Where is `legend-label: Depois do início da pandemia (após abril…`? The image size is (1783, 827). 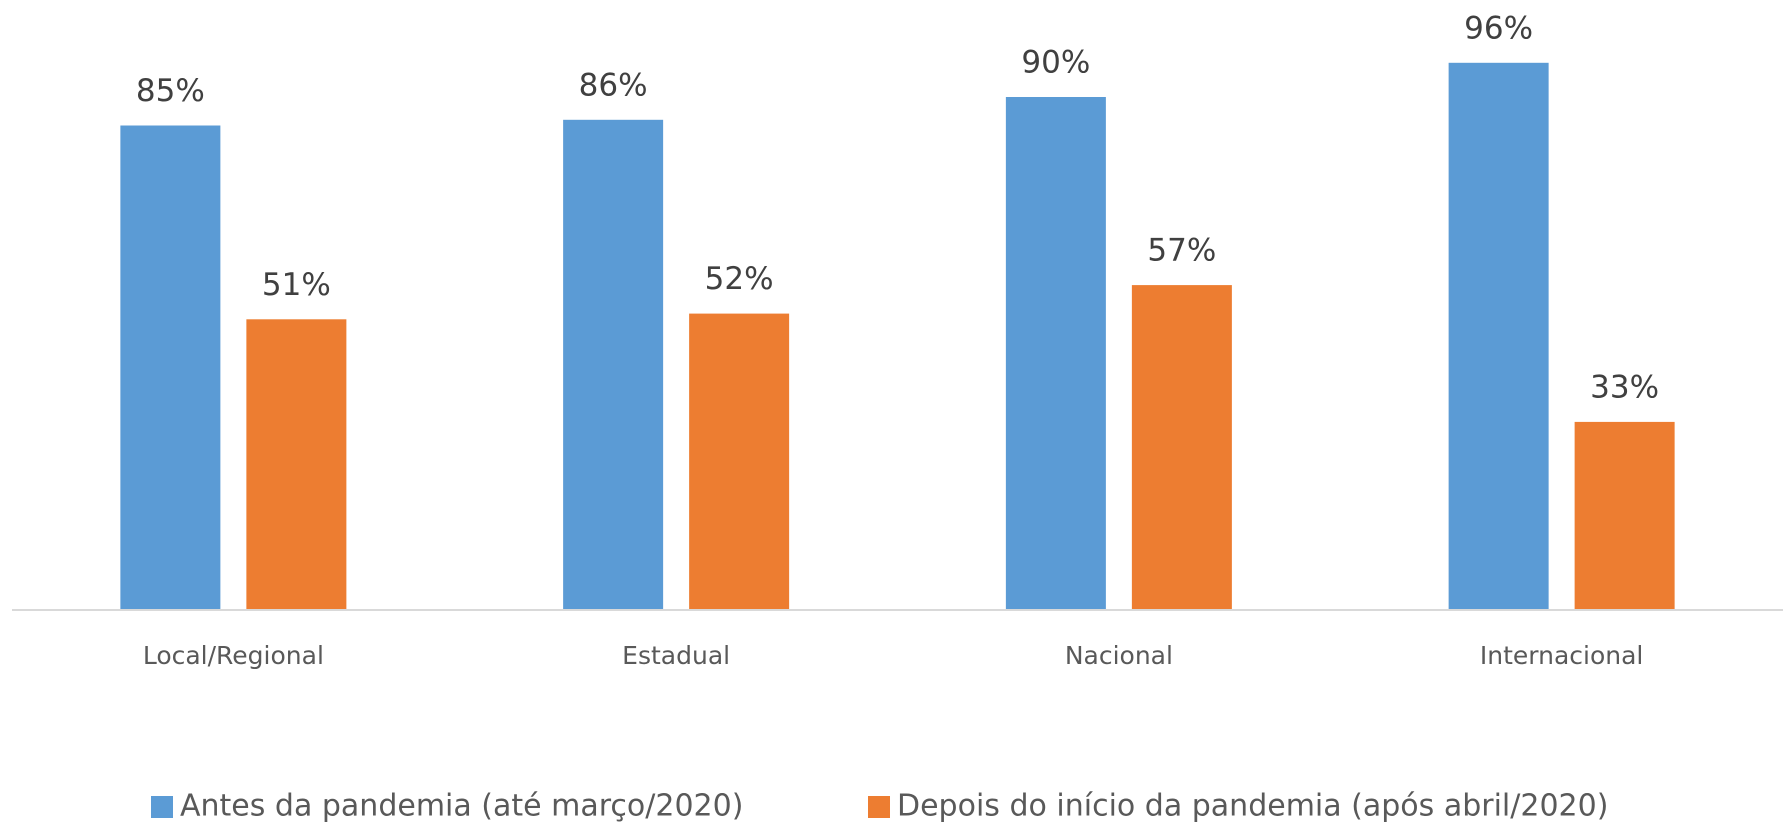 legend-label: Depois do início da pandemia (após abril… is located at coordinates (1252, 806).